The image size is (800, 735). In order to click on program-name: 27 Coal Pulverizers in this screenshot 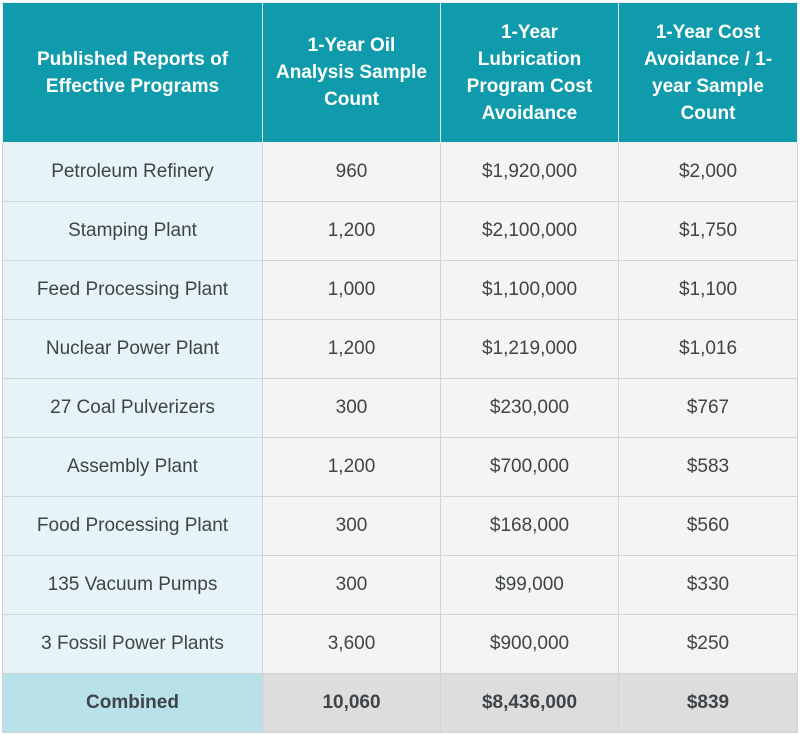, I will do `click(132, 408)`.